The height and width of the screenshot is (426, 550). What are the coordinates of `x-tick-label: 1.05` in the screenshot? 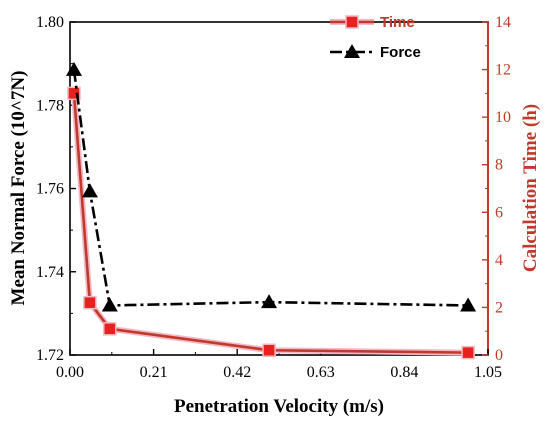 It's located at (488, 372).